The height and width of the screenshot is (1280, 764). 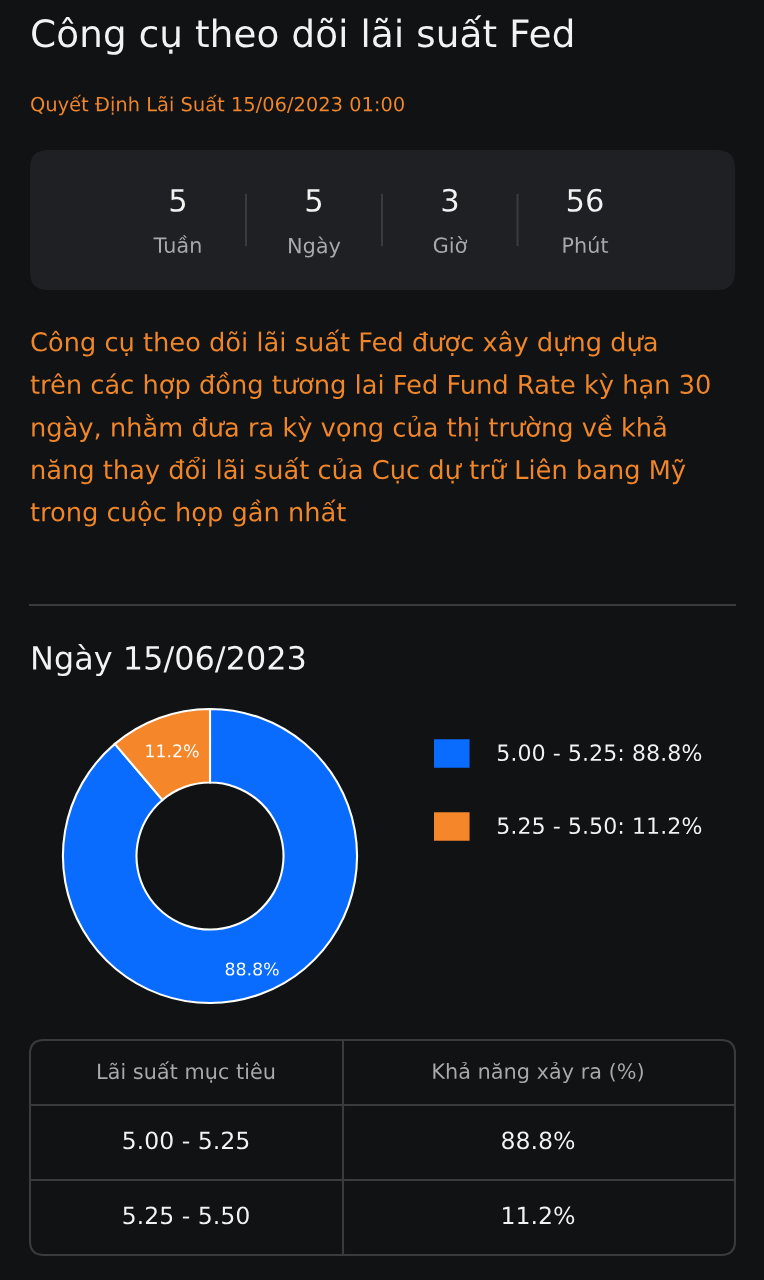 What do you see at coordinates (252, 969) in the screenshot?
I see `data-label: 88.8%` at bounding box center [252, 969].